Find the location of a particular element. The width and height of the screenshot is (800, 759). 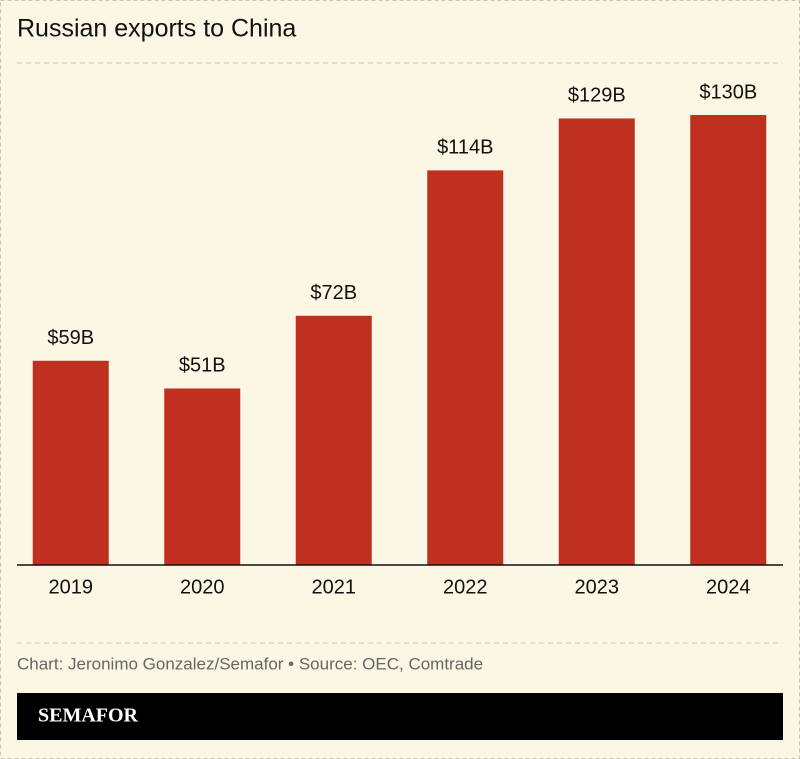

brand: SEMAFOR is located at coordinates (88, 716).